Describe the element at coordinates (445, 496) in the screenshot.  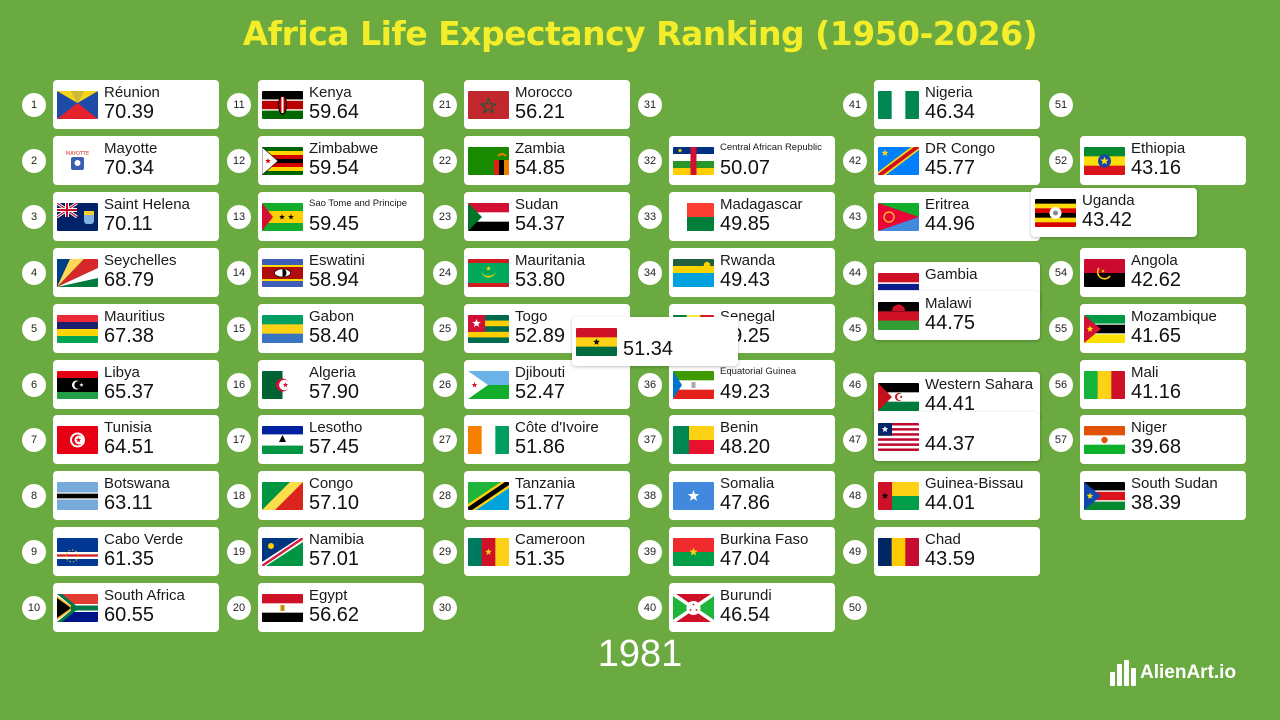
I see `rank-badge: 28` at that location.